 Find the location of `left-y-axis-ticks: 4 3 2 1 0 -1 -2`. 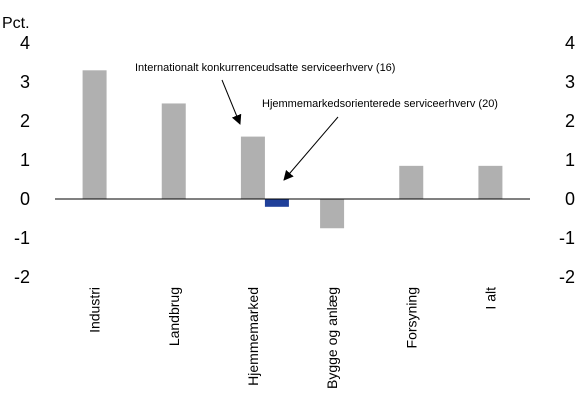

left-y-axis-ticks: 4 3 2 1 0 -1 -2 is located at coordinates (22, 160).